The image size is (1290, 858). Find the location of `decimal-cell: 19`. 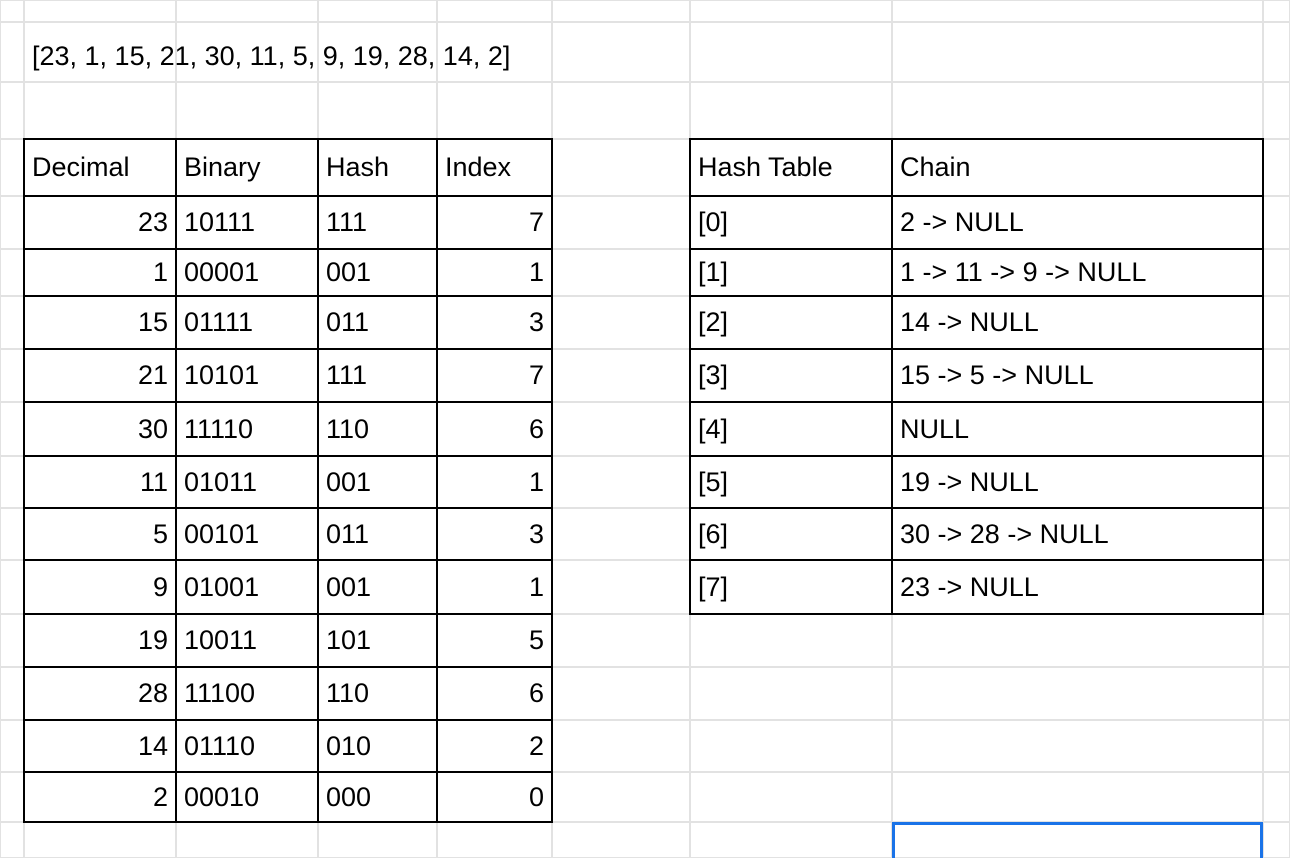

decimal-cell: 19 is located at coordinates (152, 640).